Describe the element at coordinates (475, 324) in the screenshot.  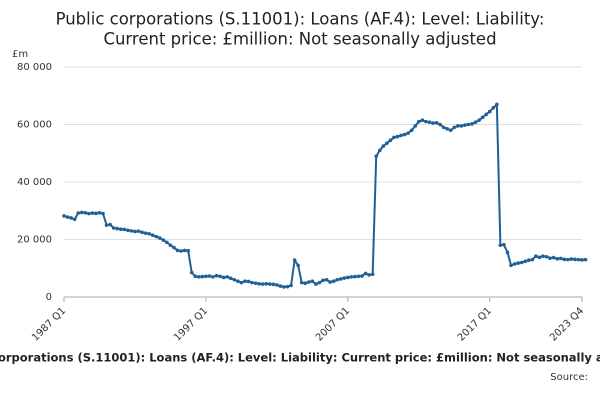
I see `x-tick-label: 2017 Q1` at that location.